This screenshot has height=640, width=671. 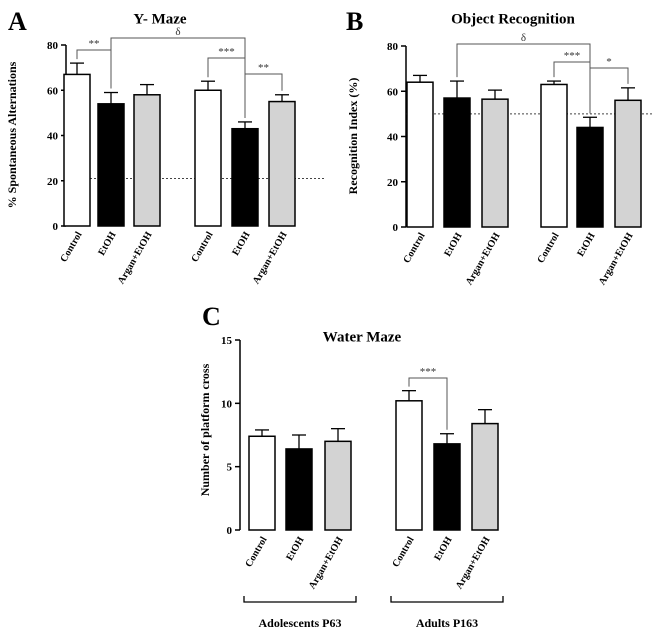 What do you see at coordinates (300, 623) in the screenshot?
I see `group-label: Adolescents P63` at bounding box center [300, 623].